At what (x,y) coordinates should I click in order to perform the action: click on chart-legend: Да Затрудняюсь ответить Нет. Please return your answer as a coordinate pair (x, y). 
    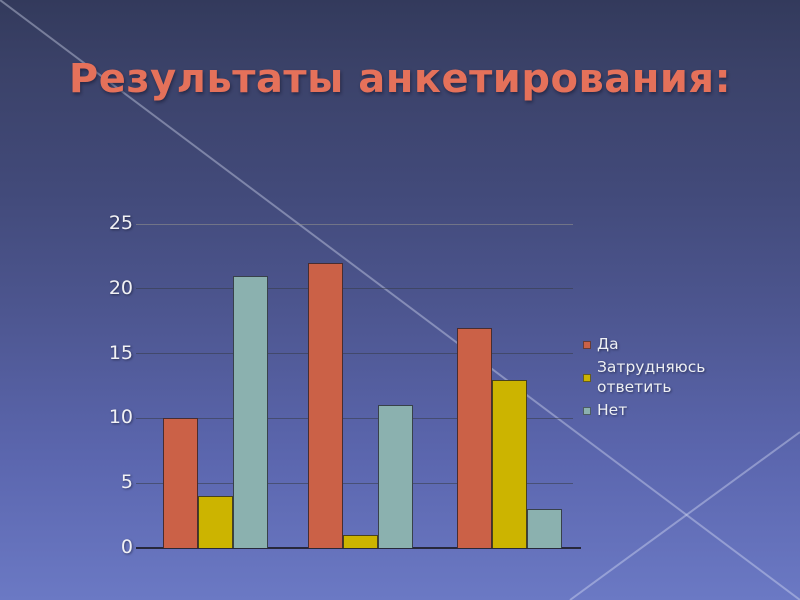
    Looking at the image, I should click on (644, 378).